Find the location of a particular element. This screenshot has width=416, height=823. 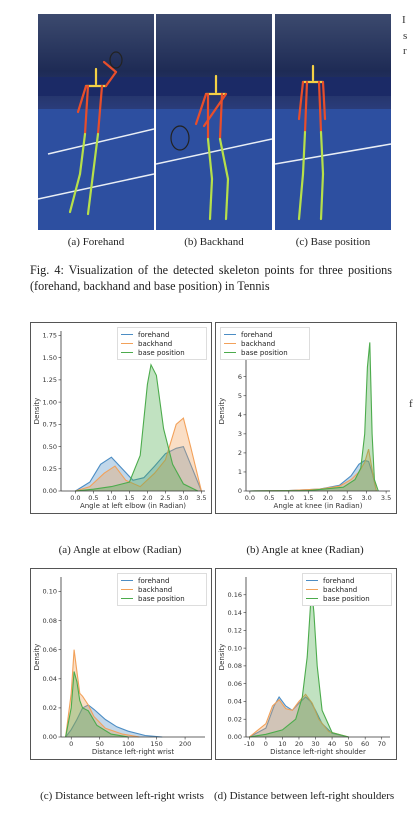

x-tick-label: 30 is located at coordinates (315, 744).